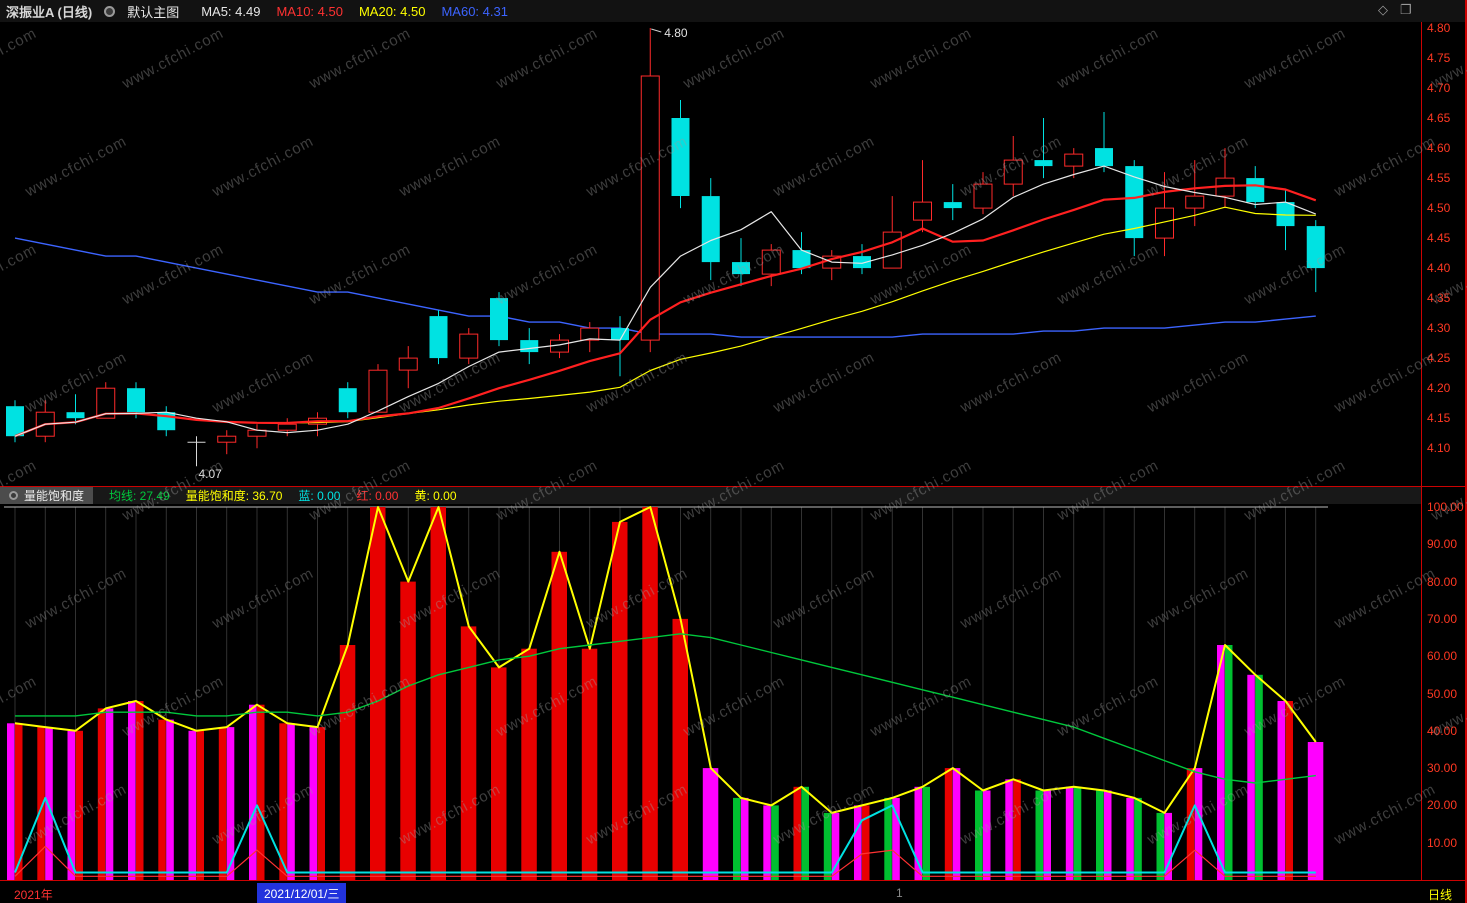 The height and width of the screenshot is (903, 1467). Describe the element at coordinates (1442, 842) in the screenshot. I see `indicator-scale-label: 10.00` at that location.